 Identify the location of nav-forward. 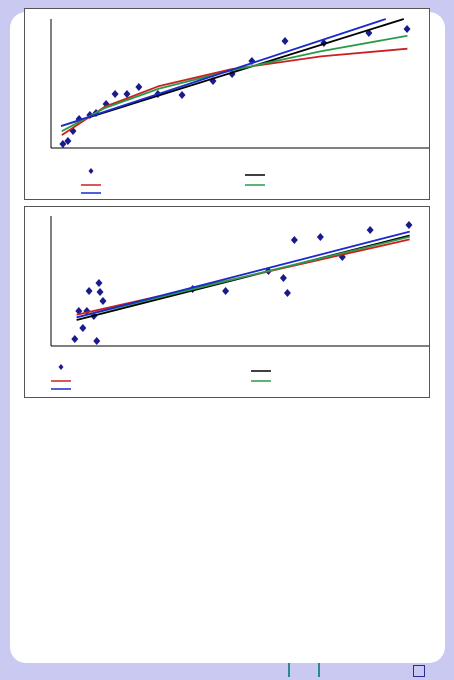
(319, 670).